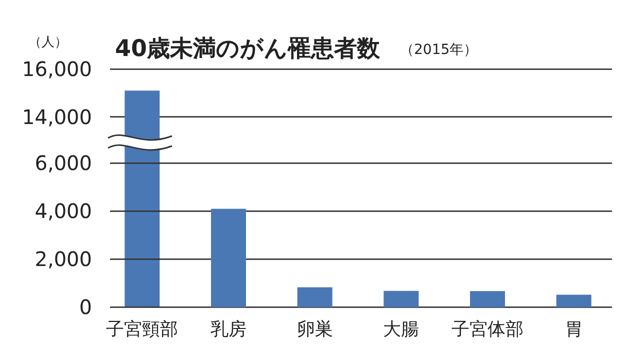 This screenshot has height=348, width=617. Describe the element at coordinates (439, 50) in the screenshot. I see `chart-subtitle: （2015年）` at that location.